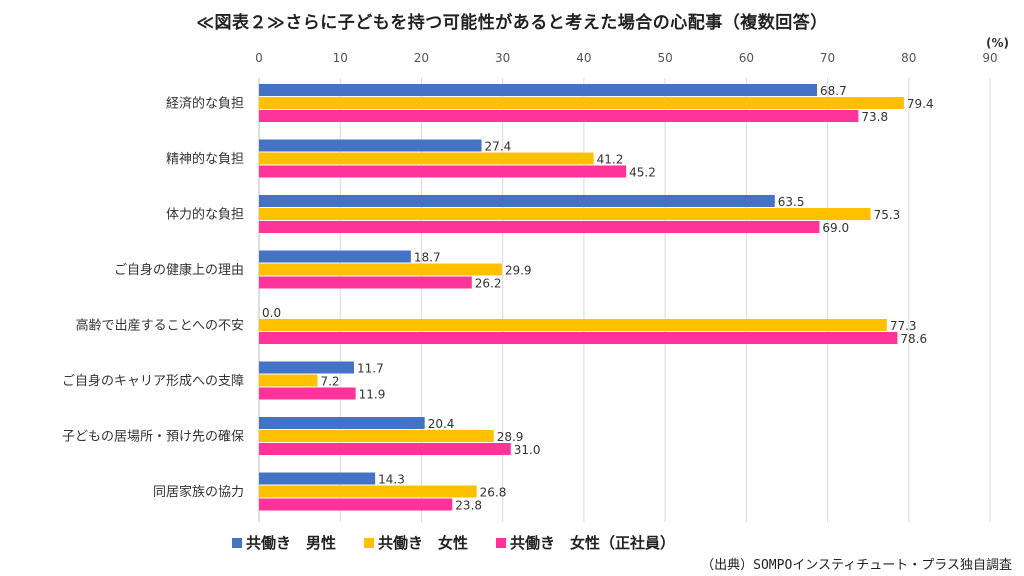  What do you see at coordinates (340, 58) in the screenshot?
I see `x-tick-label: 10` at bounding box center [340, 58].